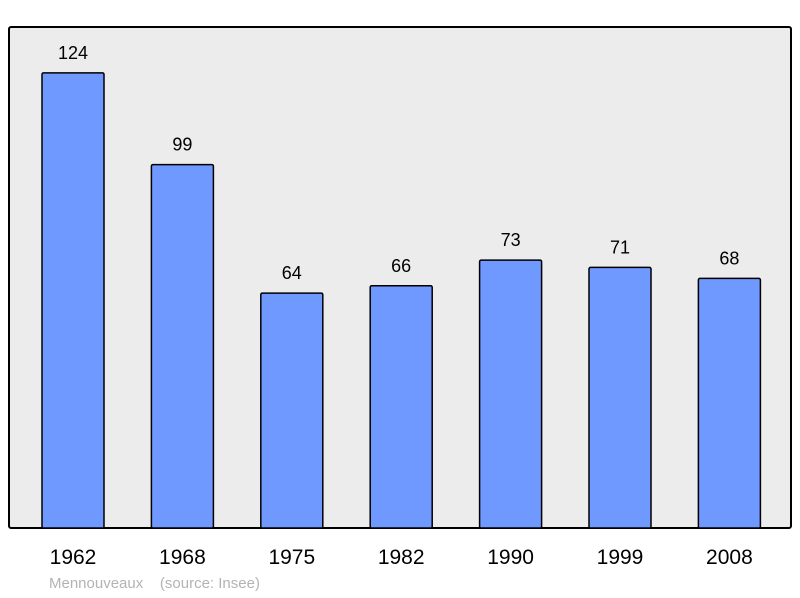  What do you see at coordinates (729, 403) in the screenshot?
I see `bar-2008` at bounding box center [729, 403].